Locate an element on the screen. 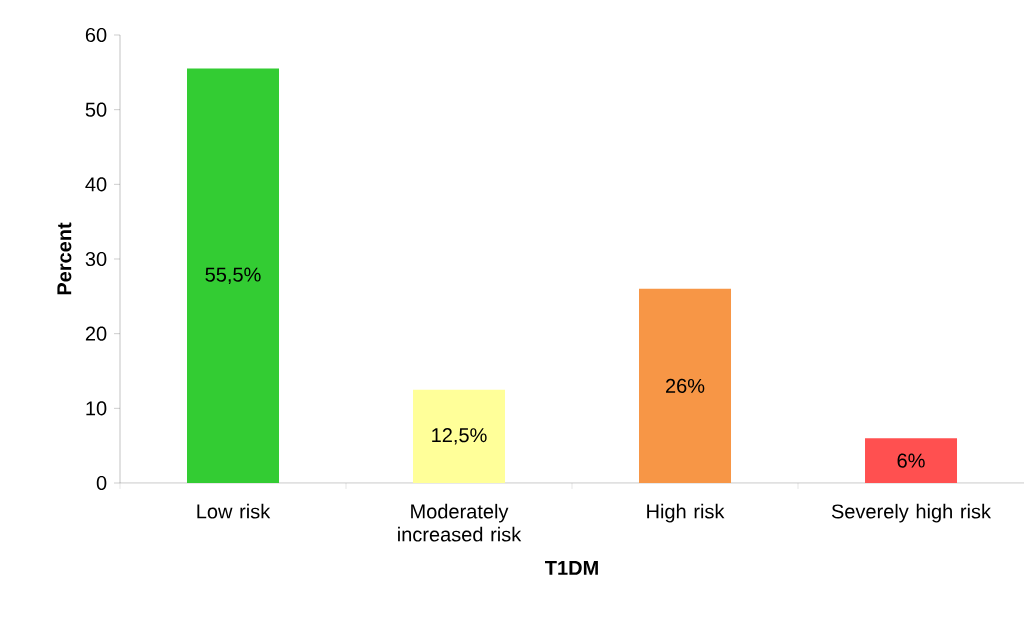 The width and height of the screenshot is (1024, 626). y-tick-label: 20 is located at coordinates (96, 333).